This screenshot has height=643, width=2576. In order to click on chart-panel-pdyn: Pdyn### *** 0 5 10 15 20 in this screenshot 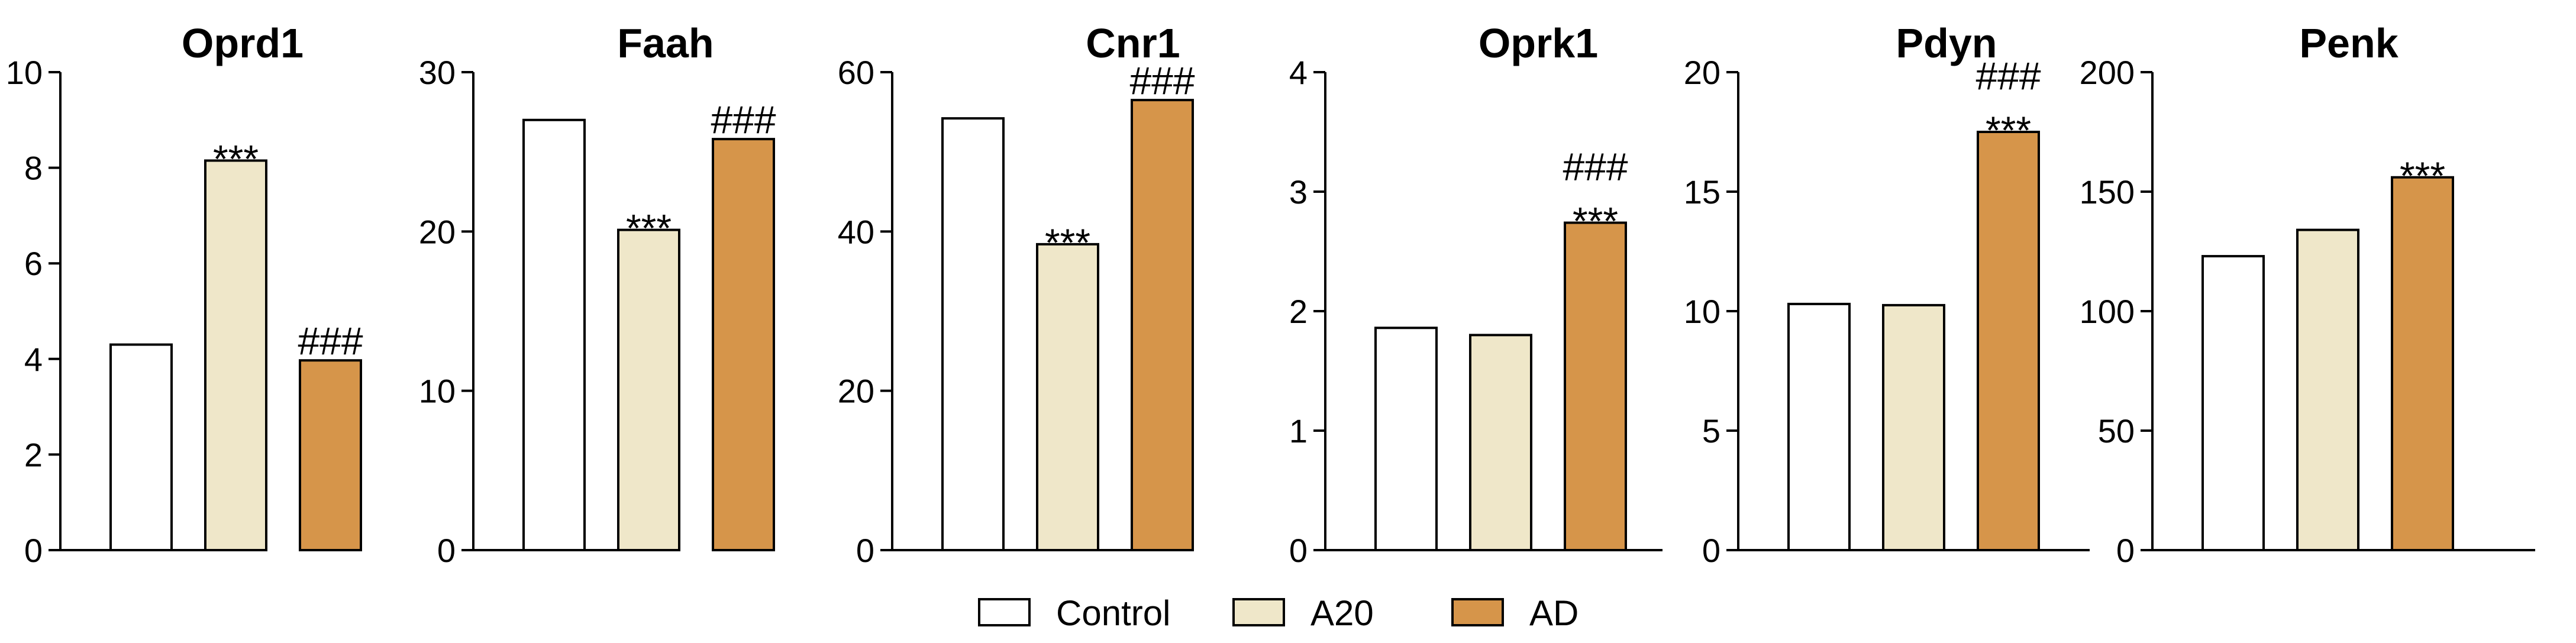, I will do `click(1887, 295)`.